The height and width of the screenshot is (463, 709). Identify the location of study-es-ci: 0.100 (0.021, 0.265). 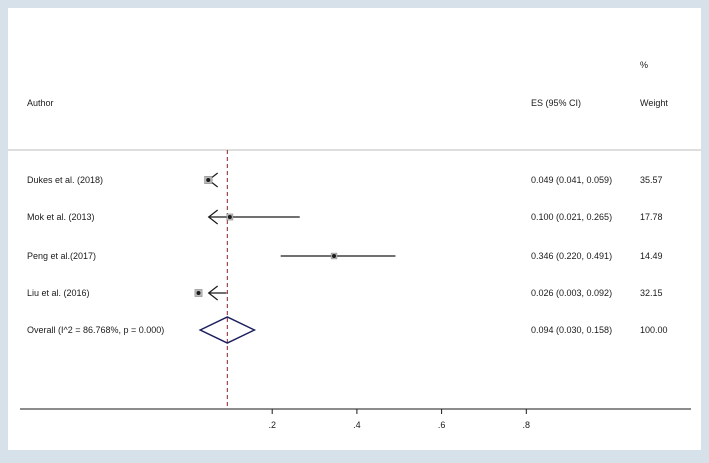
(571, 217).